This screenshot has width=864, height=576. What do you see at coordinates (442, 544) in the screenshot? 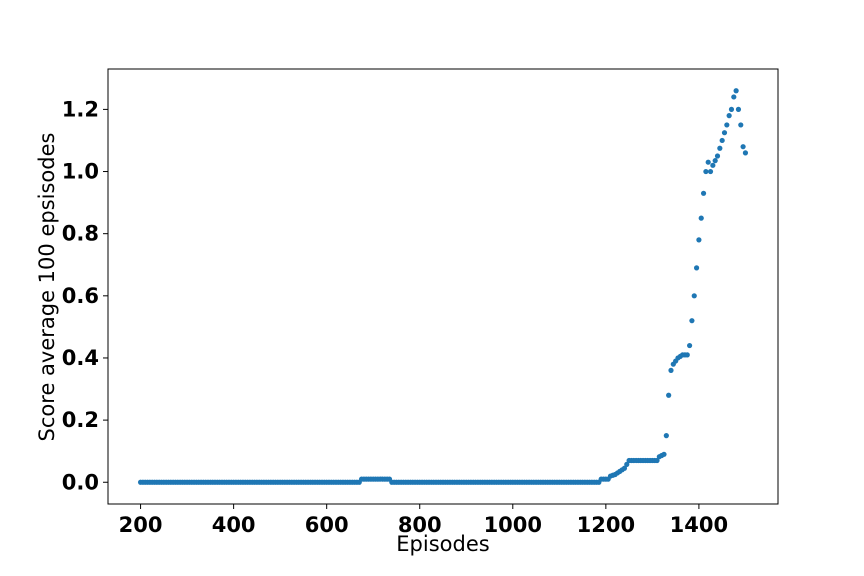
I see `x-axis-title: Episodes` at bounding box center [442, 544].